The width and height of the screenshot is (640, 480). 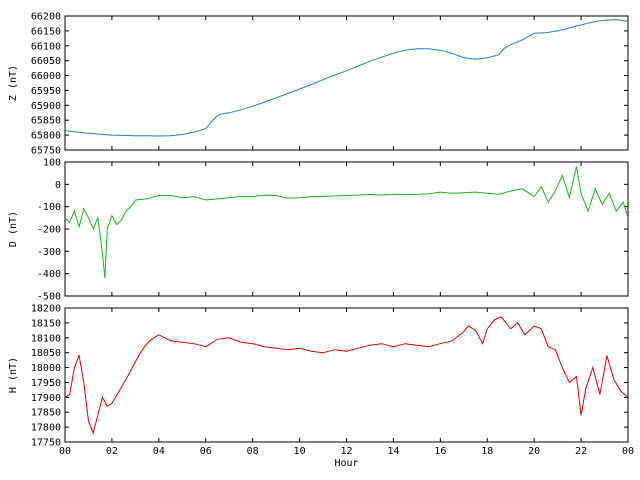 What do you see at coordinates (46, 121) in the screenshot?
I see `y-tick-label: 65850` at bounding box center [46, 121].